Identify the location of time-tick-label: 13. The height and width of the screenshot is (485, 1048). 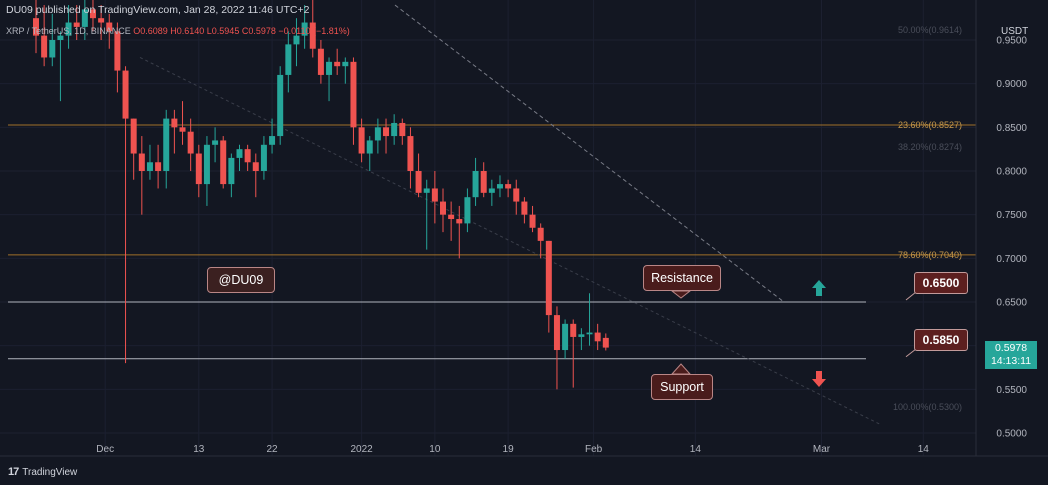
(199, 449).